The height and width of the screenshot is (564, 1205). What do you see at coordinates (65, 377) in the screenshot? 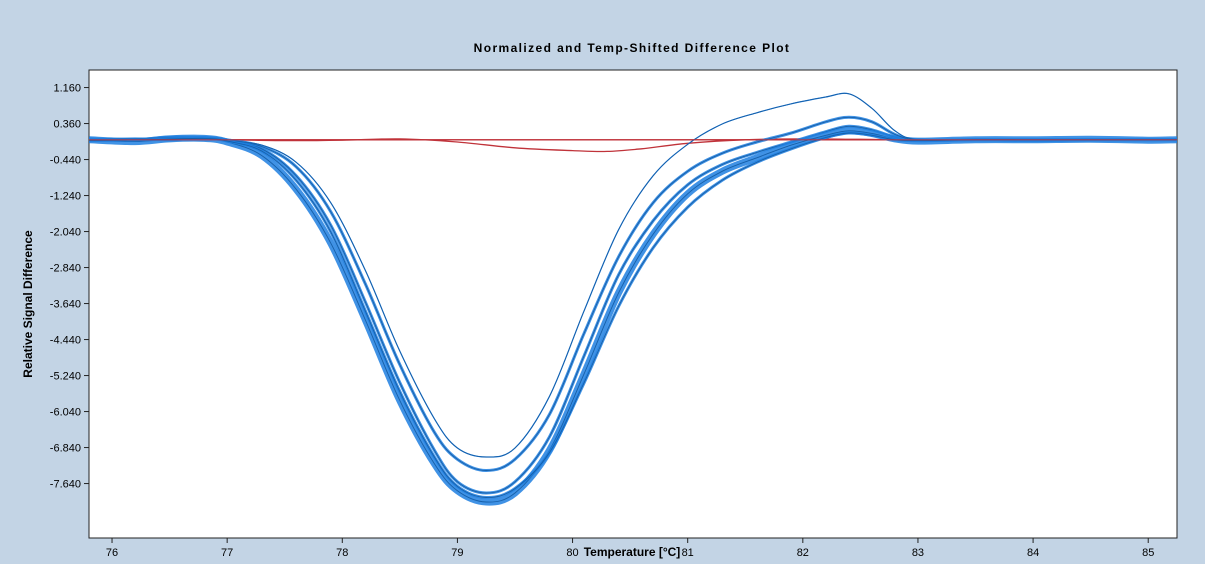
I see `y-tick-label: -5.240` at bounding box center [65, 377].